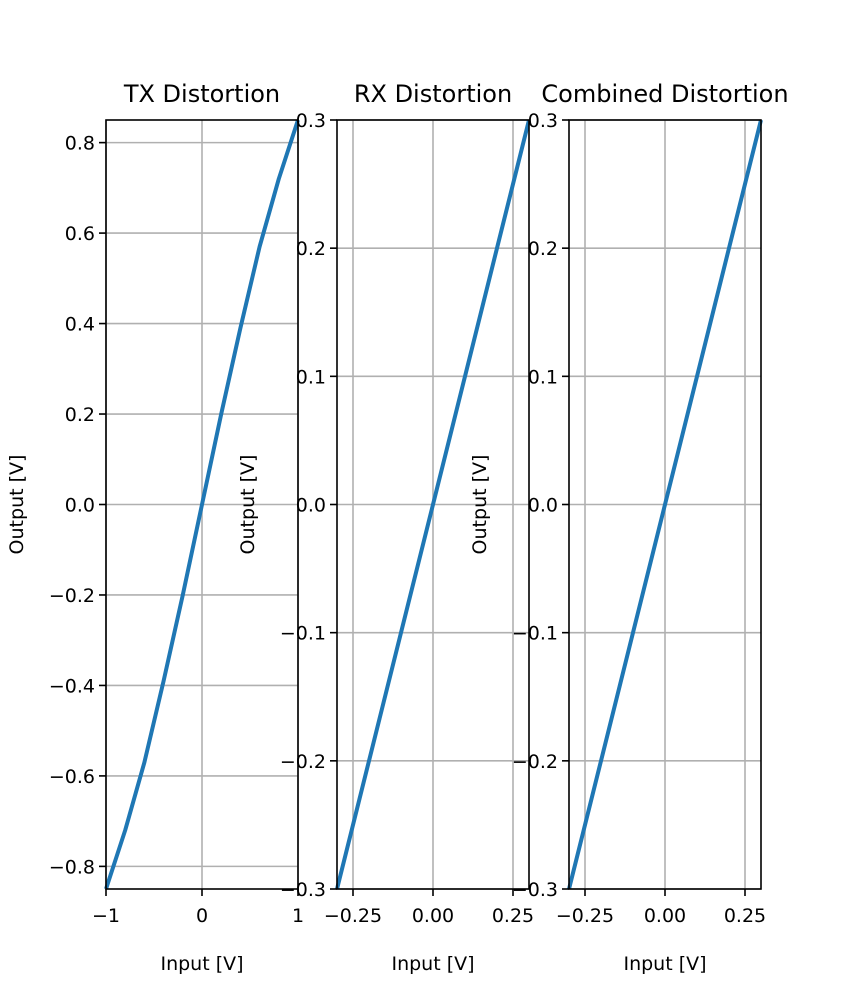 Image resolution: width=846 pixels, height=1005 pixels. Describe the element at coordinates (201, 94) in the screenshot. I see `tx-chart-title: TX Distortion` at that location.